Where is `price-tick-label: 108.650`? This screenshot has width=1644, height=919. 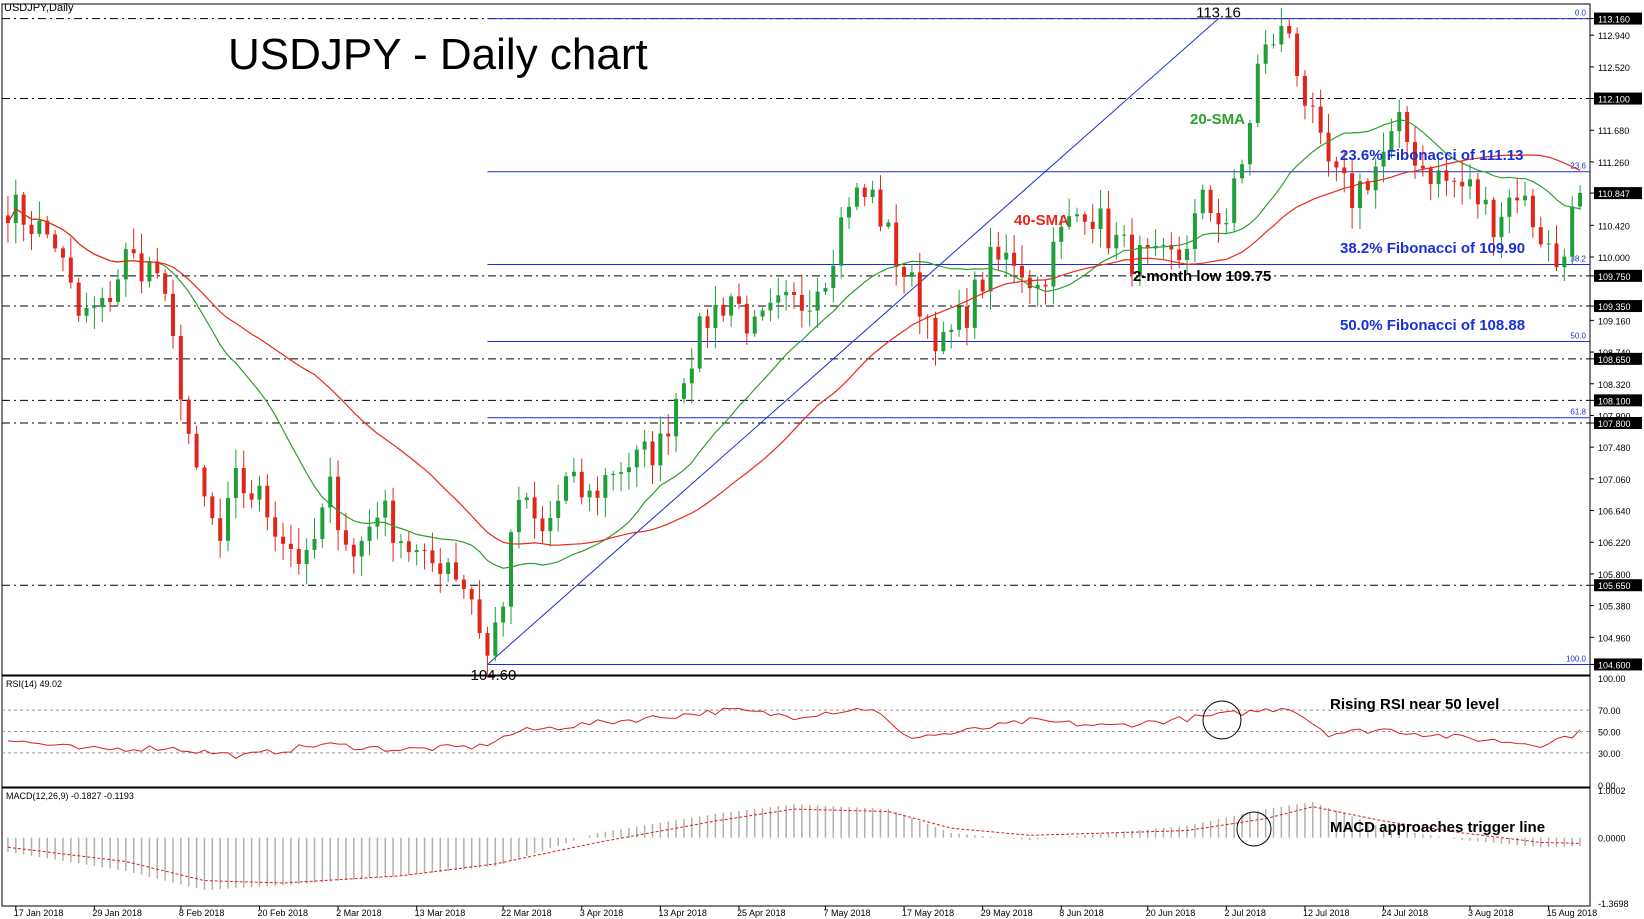
price-tick-label: 108.650 is located at coordinates (1614, 360).